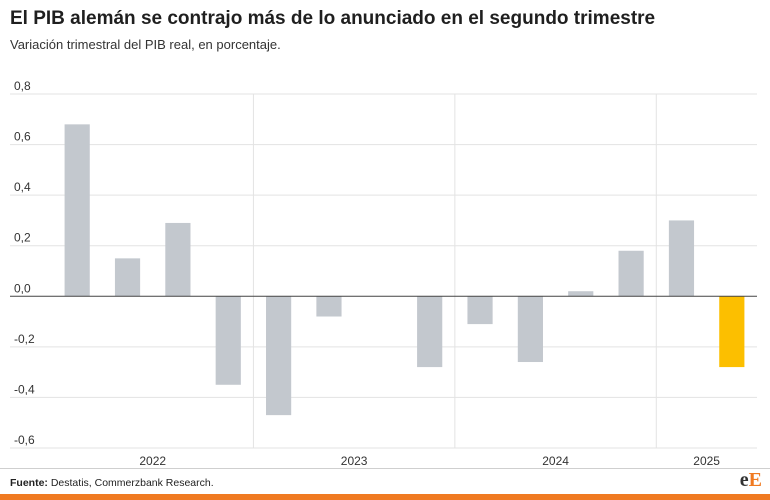 Image resolution: width=770 pixels, height=500 pixels. I want to click on source-note: Fuente: Destatis, Commerzbank Research., so click(112, 483).